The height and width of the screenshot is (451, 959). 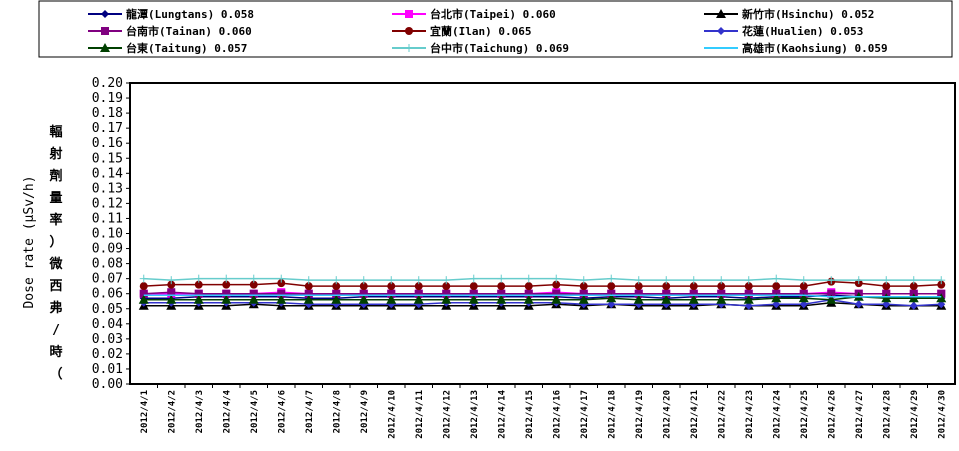 What do you see at coordinates (667, 414) in the screenshot?
I see `x-tick-label: 2012/4/20` at bounding box center [667, 414].